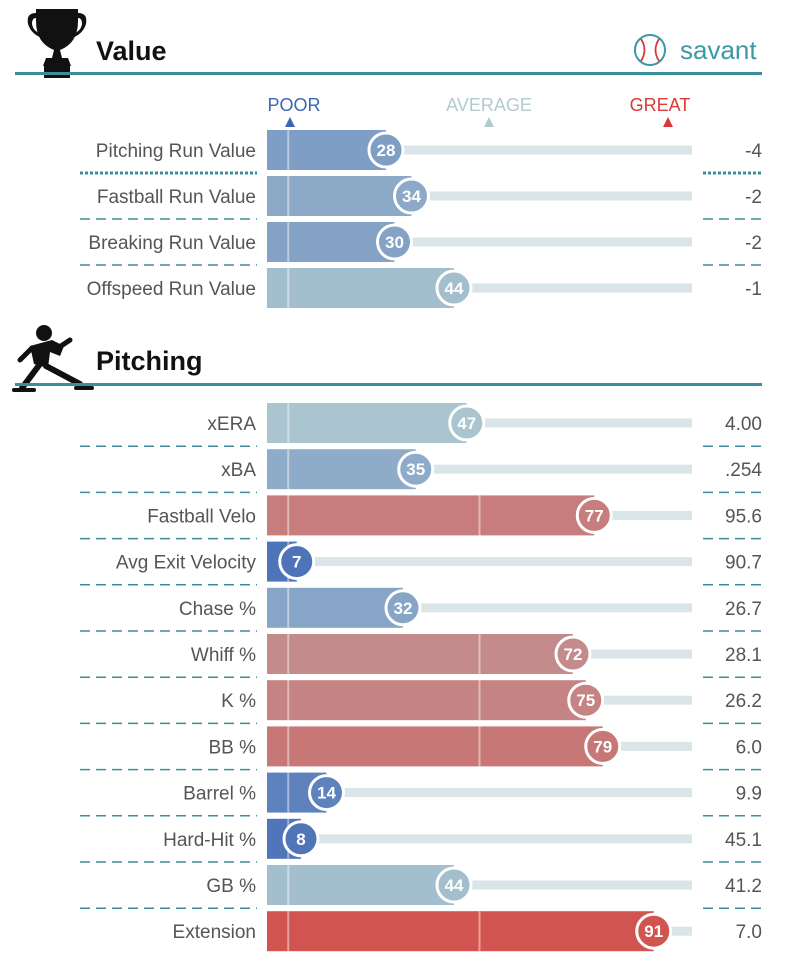  I want to click on percentile-label: 30, so click(394, 242).